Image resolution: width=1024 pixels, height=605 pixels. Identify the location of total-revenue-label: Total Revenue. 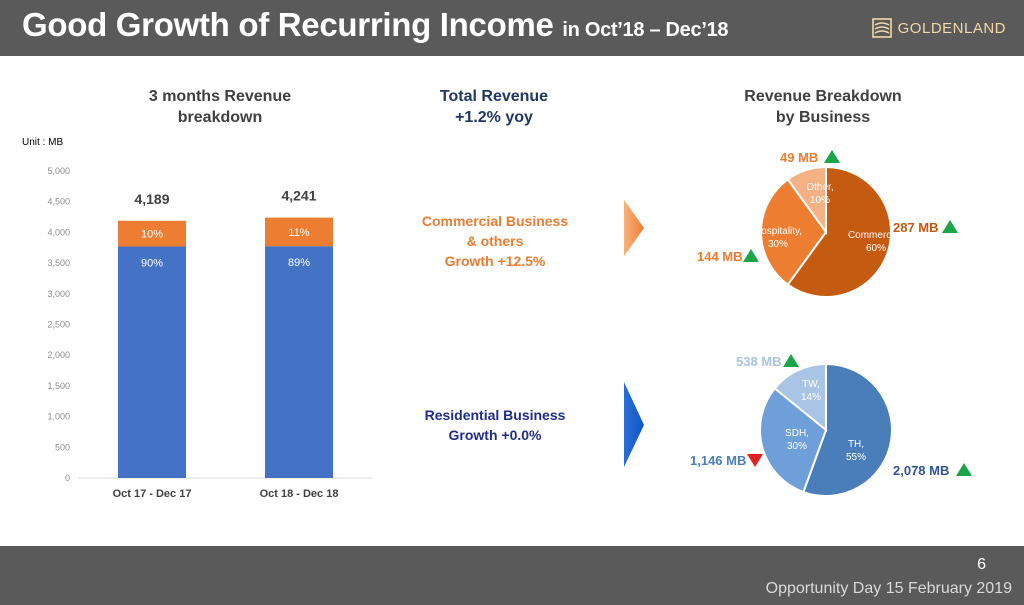
(494, 96).